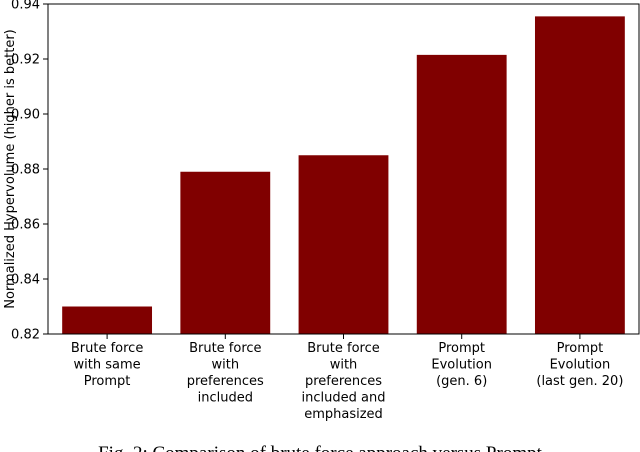 The image size is (640, 452). I want to click on y-tick-label: 0.94, so click(25, 6).